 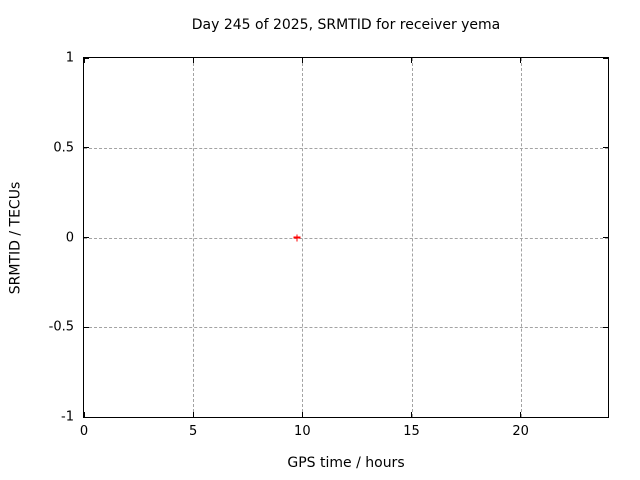 I want to click on marker-vertical-stroke, so click(x=297, y=237).